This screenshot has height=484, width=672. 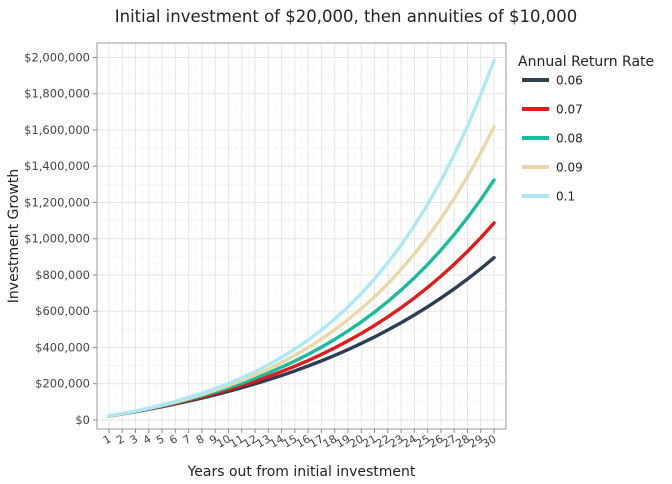 I want to click on x-tick-label: 21, so click(x=369, y=441).